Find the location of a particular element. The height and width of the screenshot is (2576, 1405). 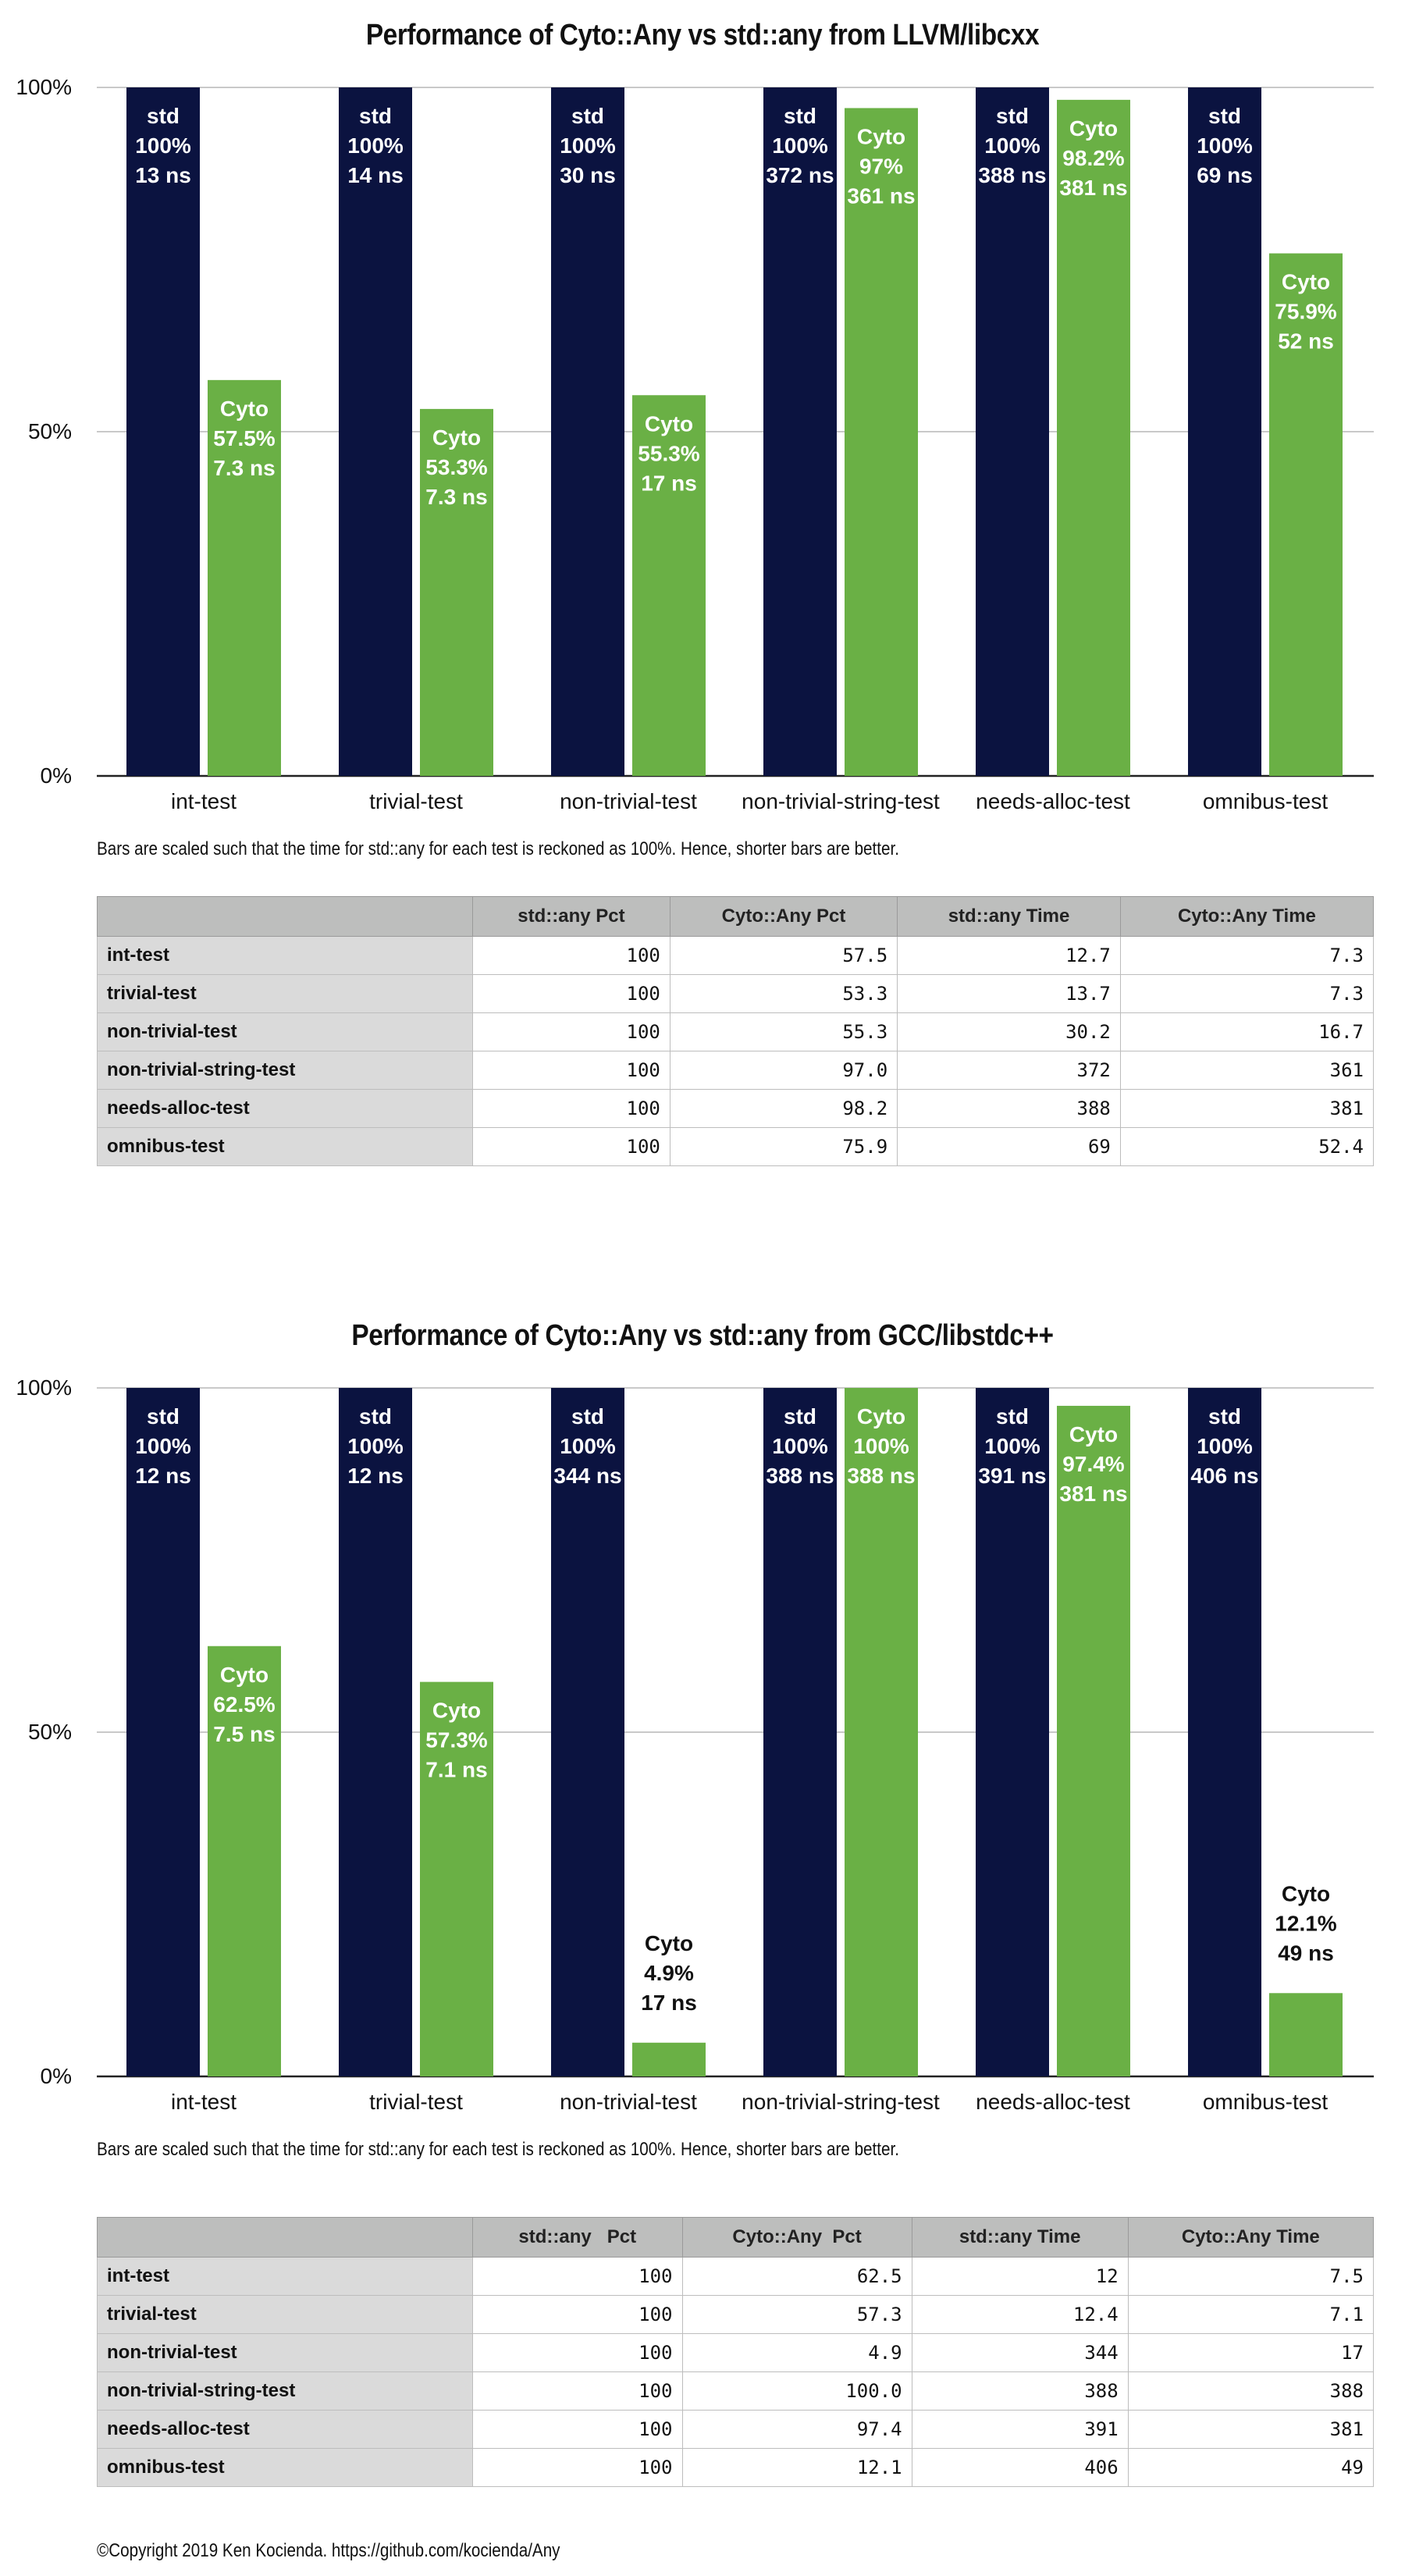

table-cell: 388 is located at coordinates (1020, 2391).